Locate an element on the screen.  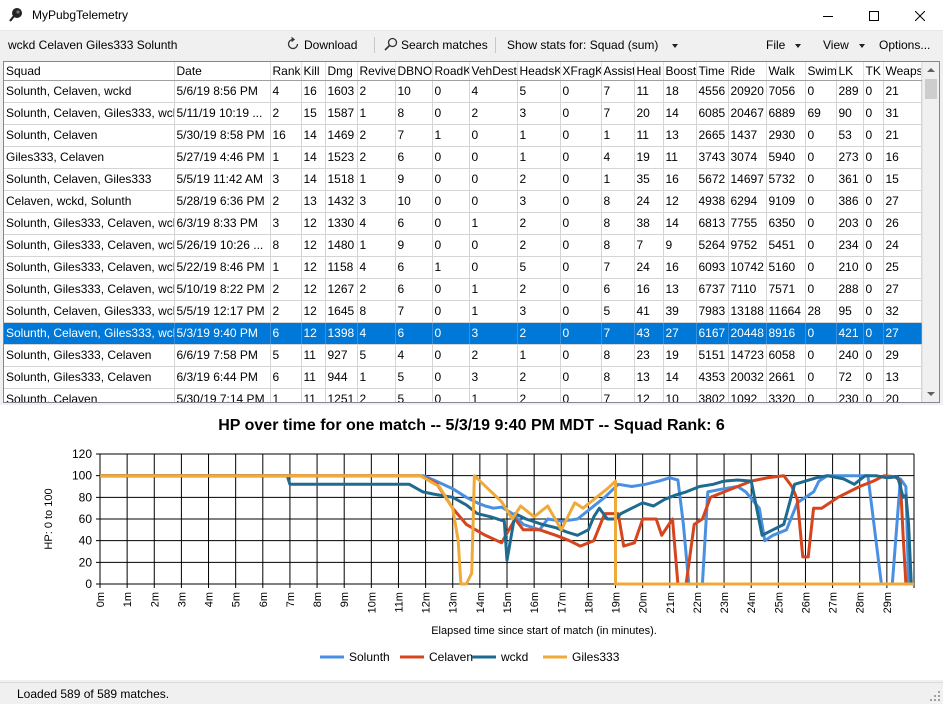
column-header-roadk: RoadK is located at coordinates (451, 71).